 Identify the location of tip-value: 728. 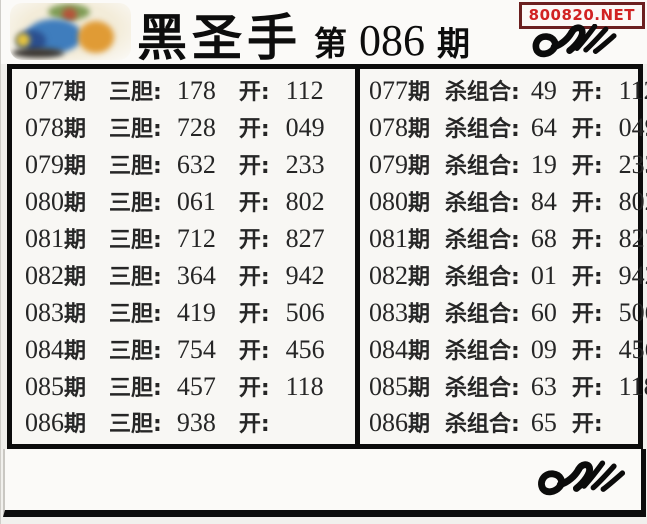
(196, 128).